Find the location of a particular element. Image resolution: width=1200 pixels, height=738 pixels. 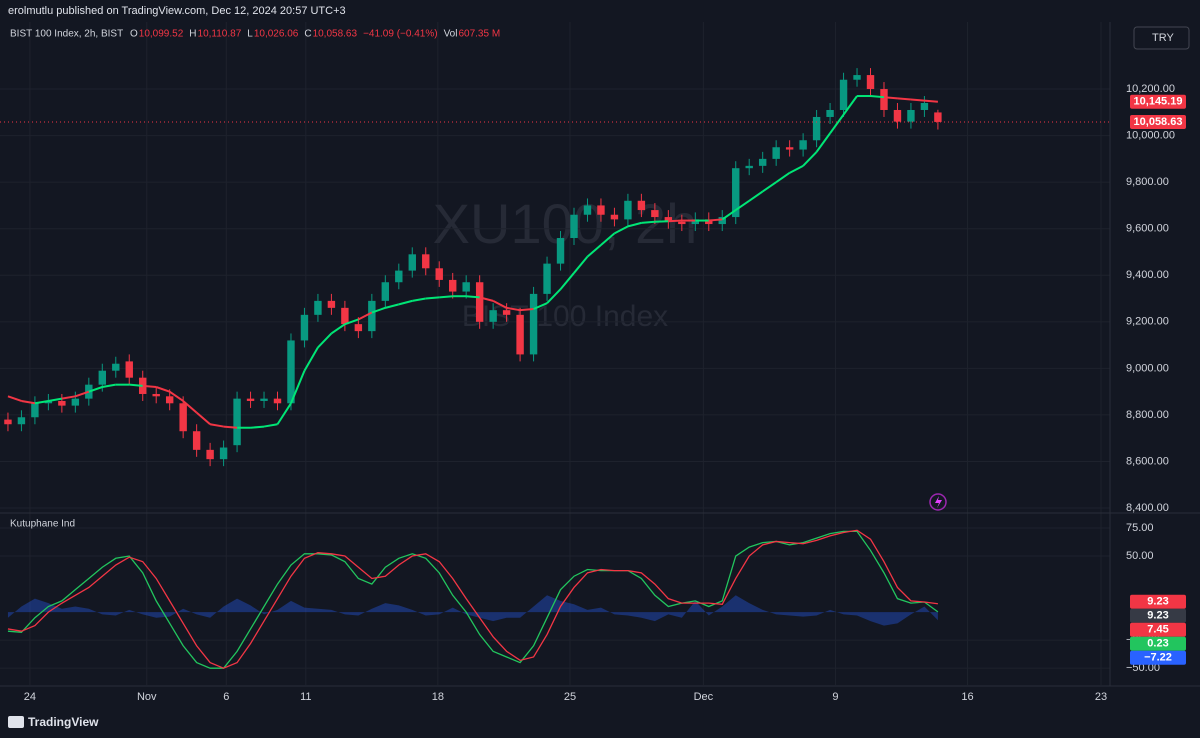

currency: TRY is located at coordinates (1163, 38).